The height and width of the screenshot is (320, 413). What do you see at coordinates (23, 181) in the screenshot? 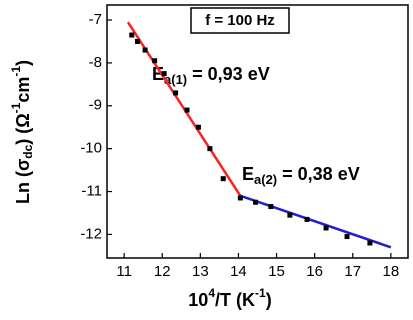
I see `y-label-part: Ln (σ` at bounding box center [23, 181].